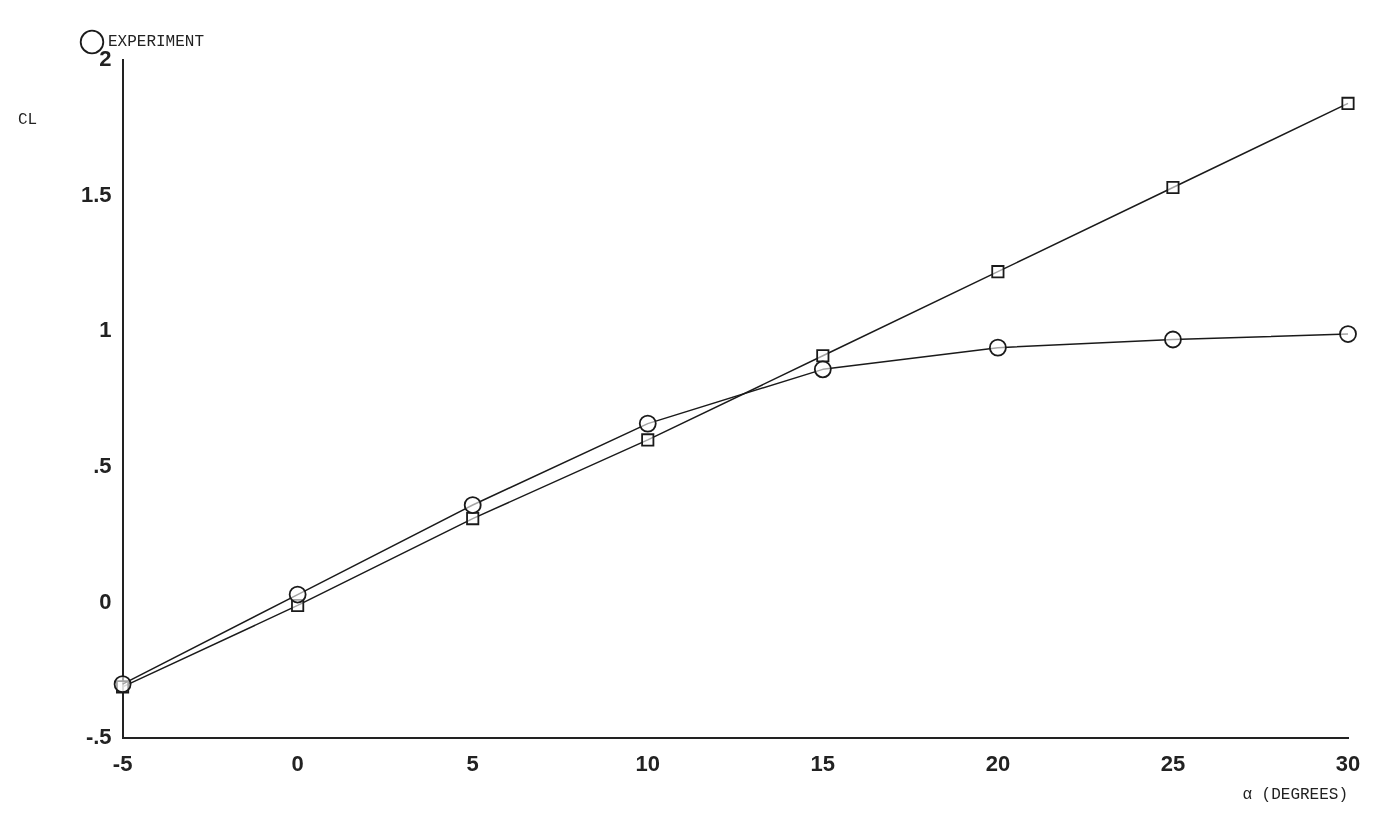 This screenshot has width=1395, height=833. What do you see at coordinates (122, 763) in the screenshot?
I see `x-tick-label: -5` at bounding box center [122, 763].